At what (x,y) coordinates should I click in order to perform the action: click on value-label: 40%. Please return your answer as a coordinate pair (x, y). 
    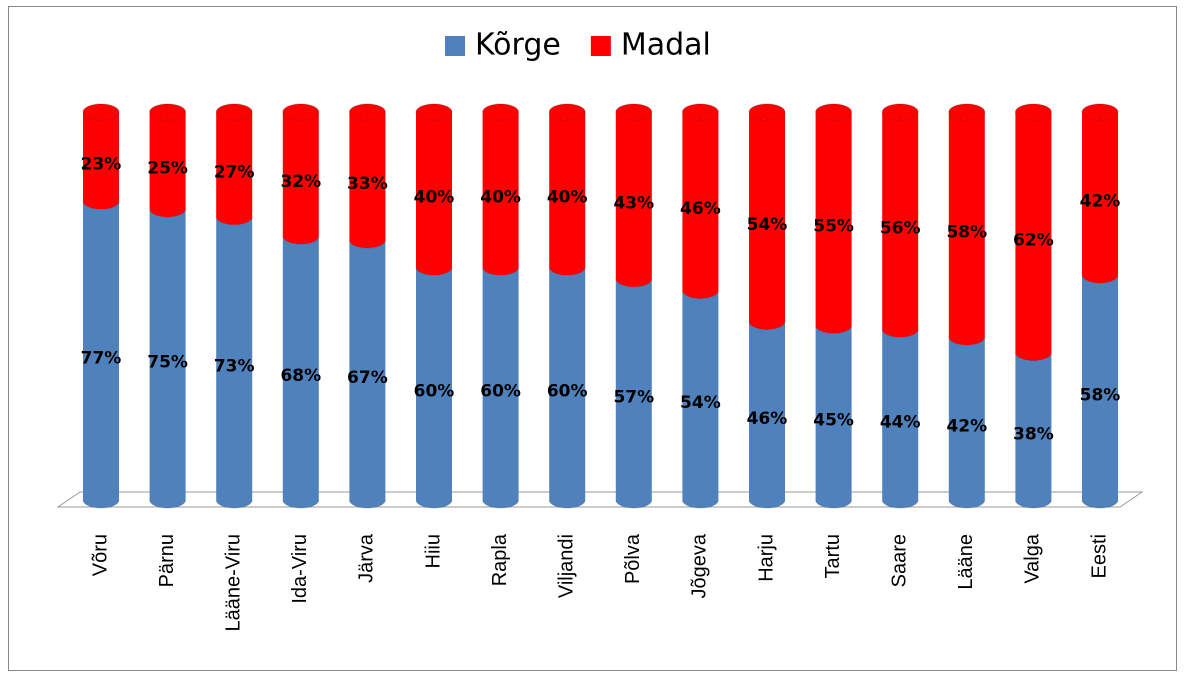
    Looking at the image, I should click on (434, 198).